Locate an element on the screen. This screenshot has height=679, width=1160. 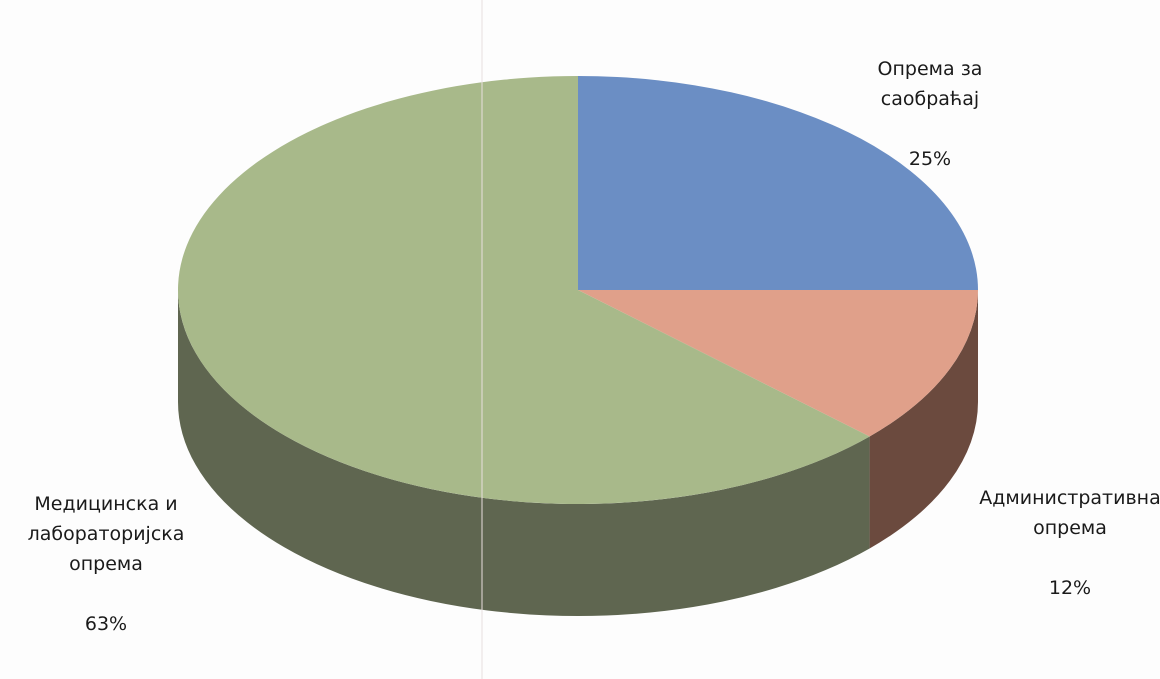
slice-percent-administrative: 12% is located at coordinates (1070, 588).